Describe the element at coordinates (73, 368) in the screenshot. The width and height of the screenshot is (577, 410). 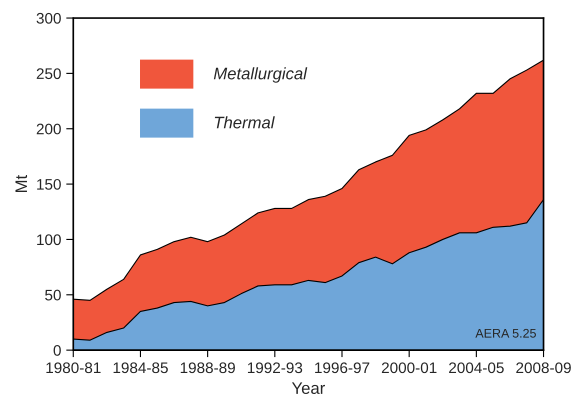
I see `x-tick-label: 1980-81` at that location.